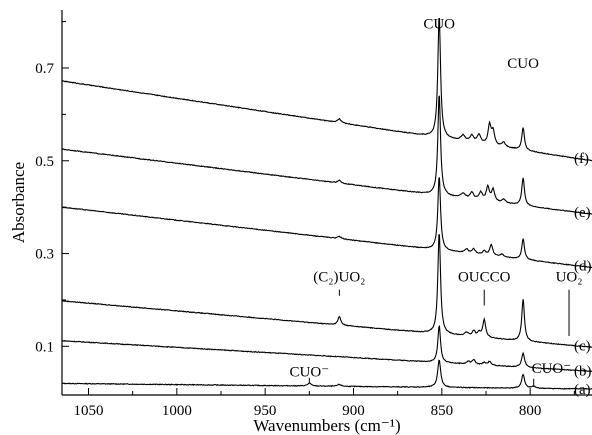 Image resolution: width=592 pixels, height=435 pixels. Describe the element at coordinates (265, 411) in the screenshot. I see `x-tick-label: 950` at that location.